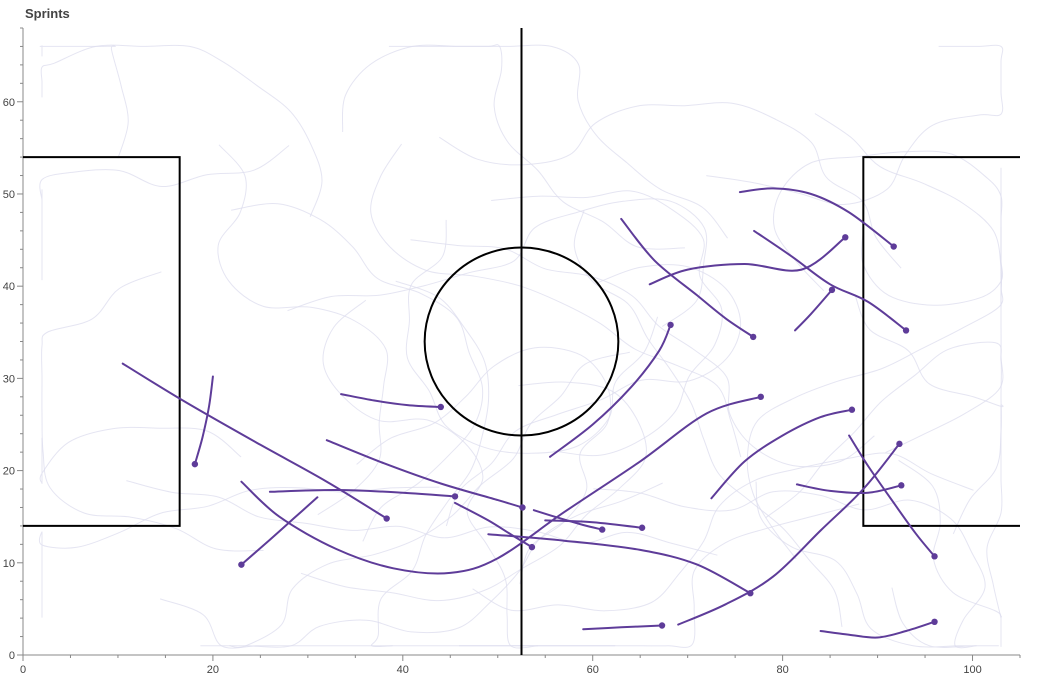 The height and width of the screenshot is (685, 1050). Describe the element at coordinates (102, 341) in the screenshot. I see `left-penalty-box` at that location.